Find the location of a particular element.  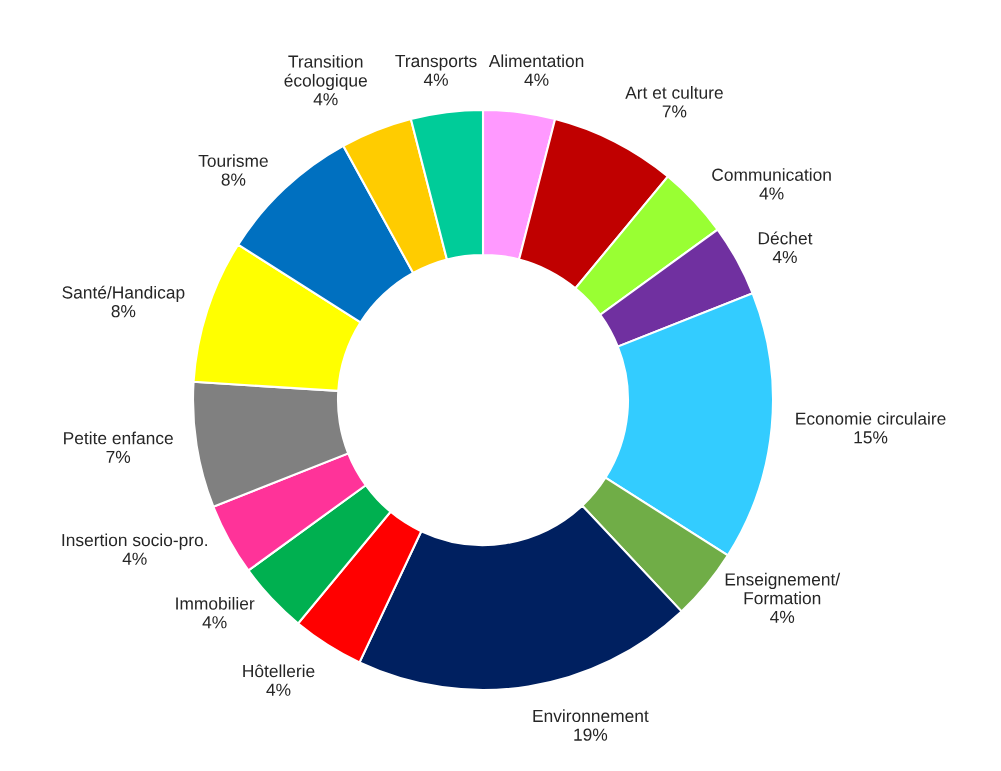

slice-label: Enseignement/ Formation is located at coordinates (783, 588).